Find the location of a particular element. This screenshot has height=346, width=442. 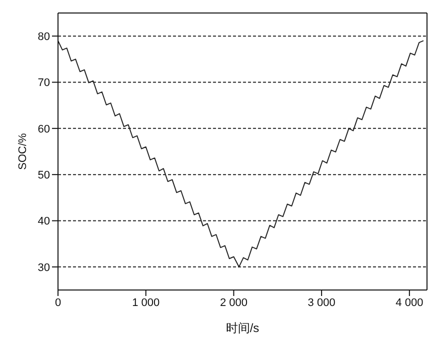

x-tick-label: 0 is located at coordinates (58, 302).